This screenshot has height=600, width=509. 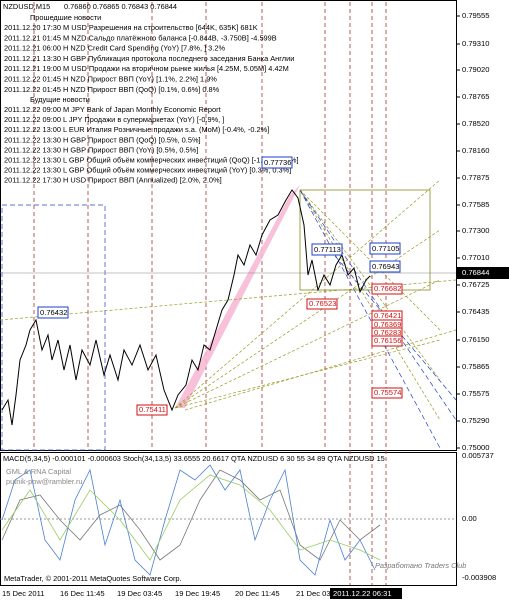 I want to click on blue-price-label: 0.77736, so click(x=277, y=162).